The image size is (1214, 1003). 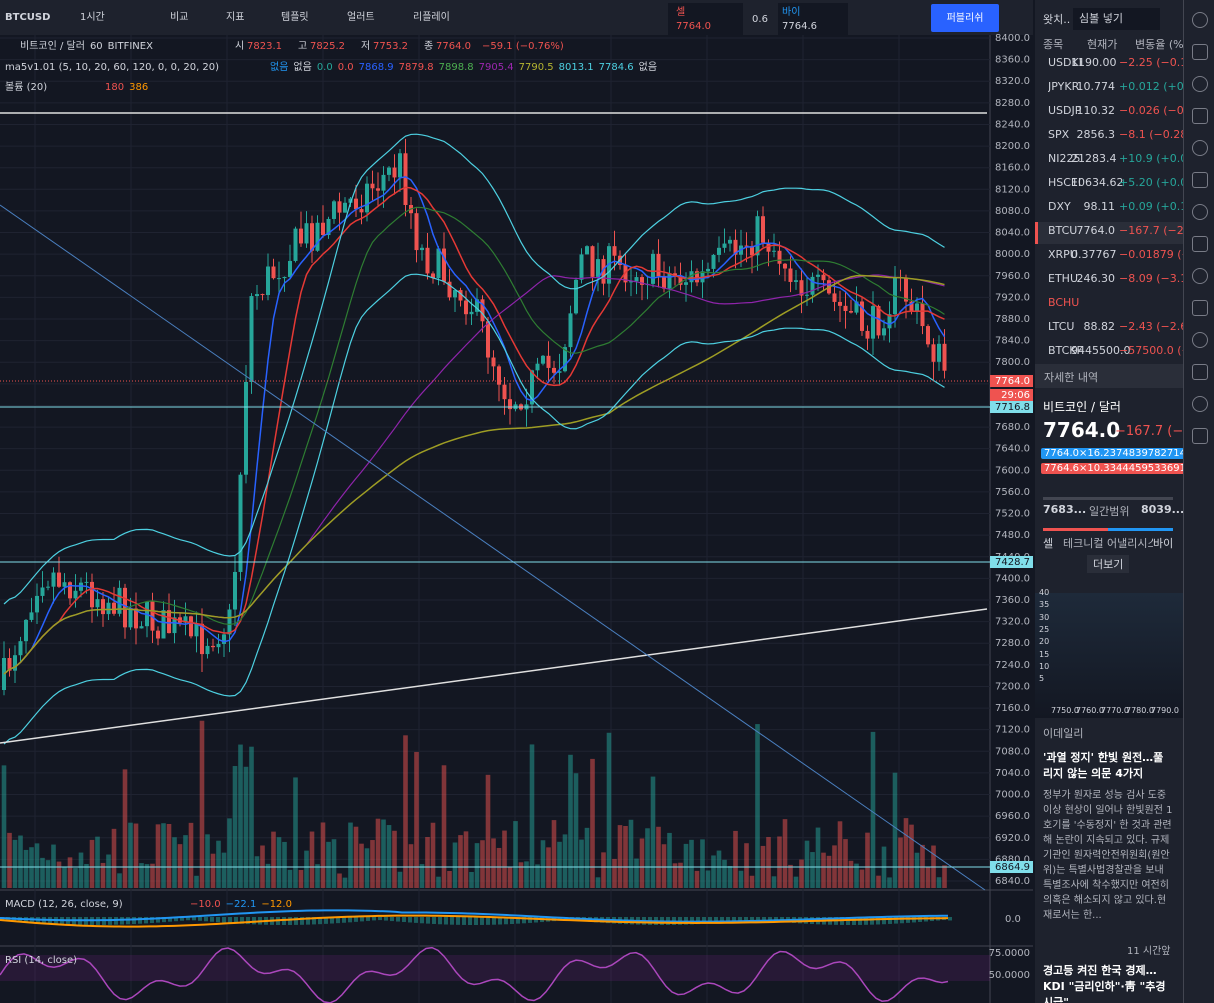 I want to click on symbol: LTCU, so click(x=1061, y=326).